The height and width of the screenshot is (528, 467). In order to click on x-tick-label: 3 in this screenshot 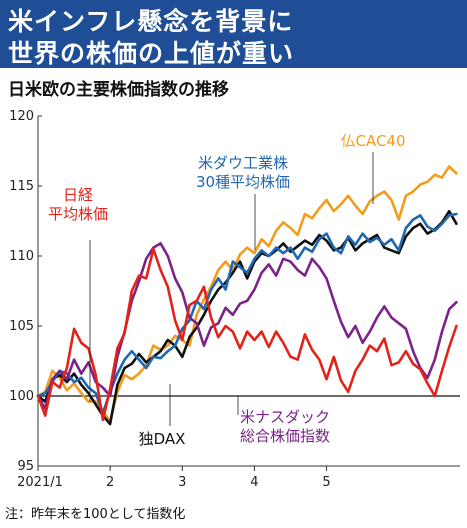, I will do `click(182, 482)`.